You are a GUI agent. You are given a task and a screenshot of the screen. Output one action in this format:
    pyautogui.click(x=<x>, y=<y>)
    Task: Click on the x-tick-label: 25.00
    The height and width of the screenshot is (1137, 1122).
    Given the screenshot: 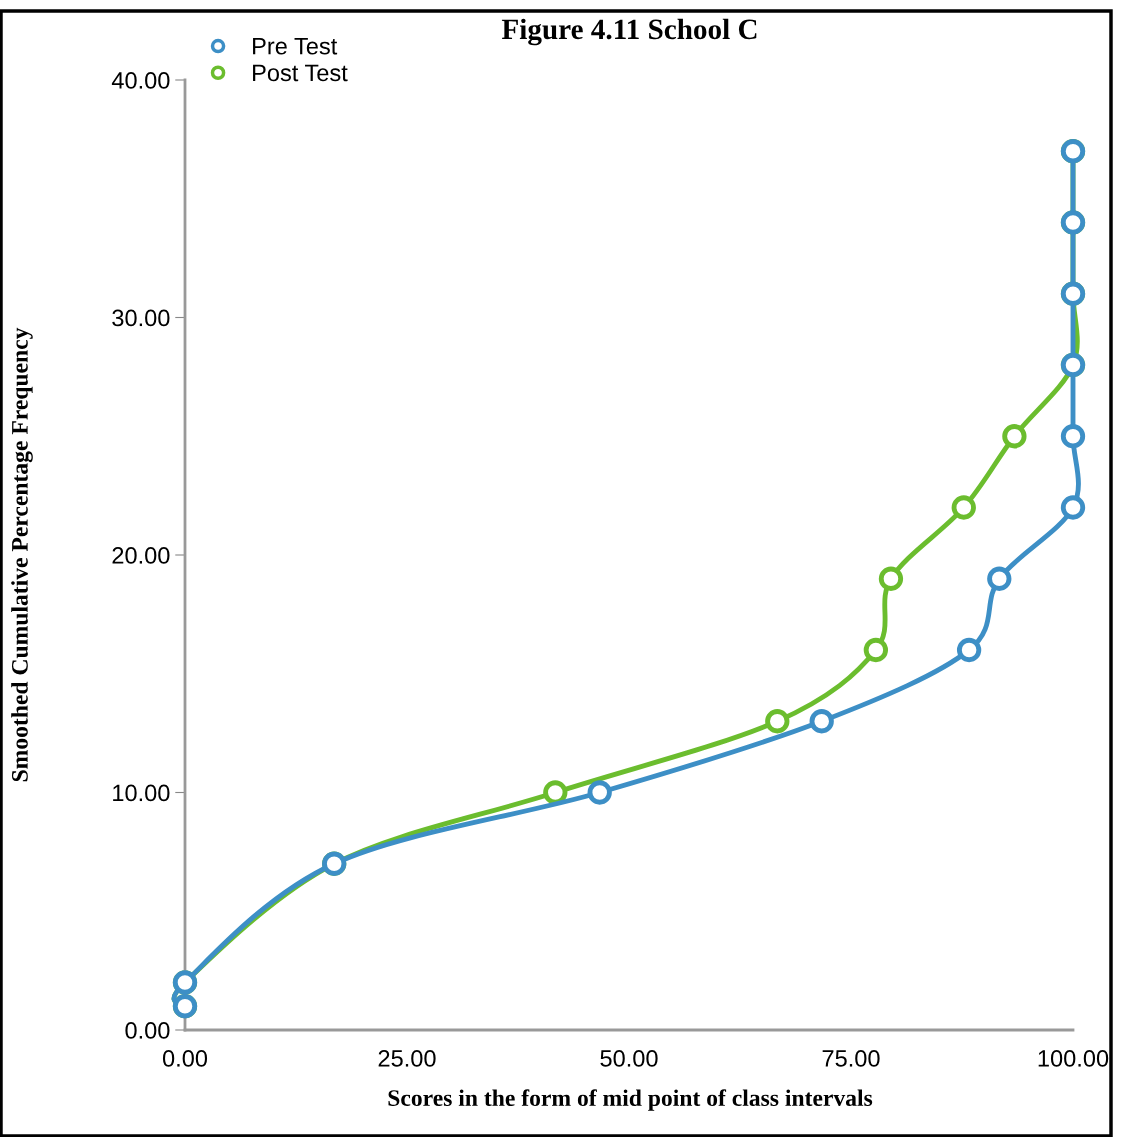 What is the action you would take?
    pyautogui.click(x=407, y=1058)
    